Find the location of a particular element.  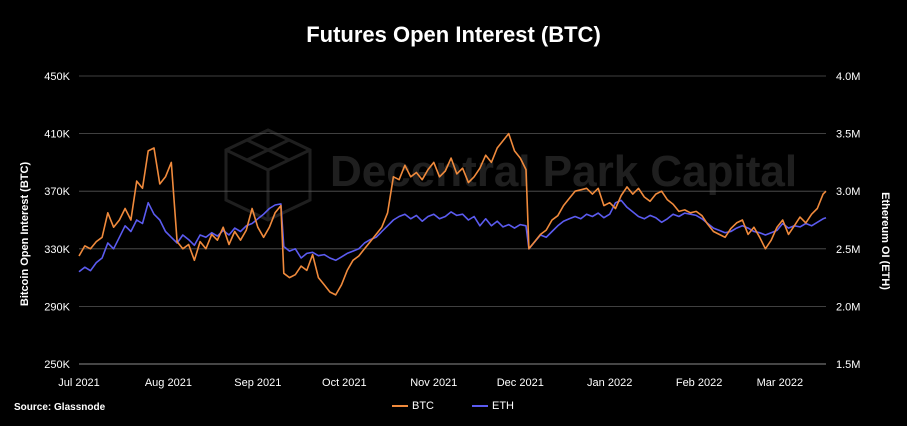

source-note: Source: Glassnode is located at coordinates (60, 407).